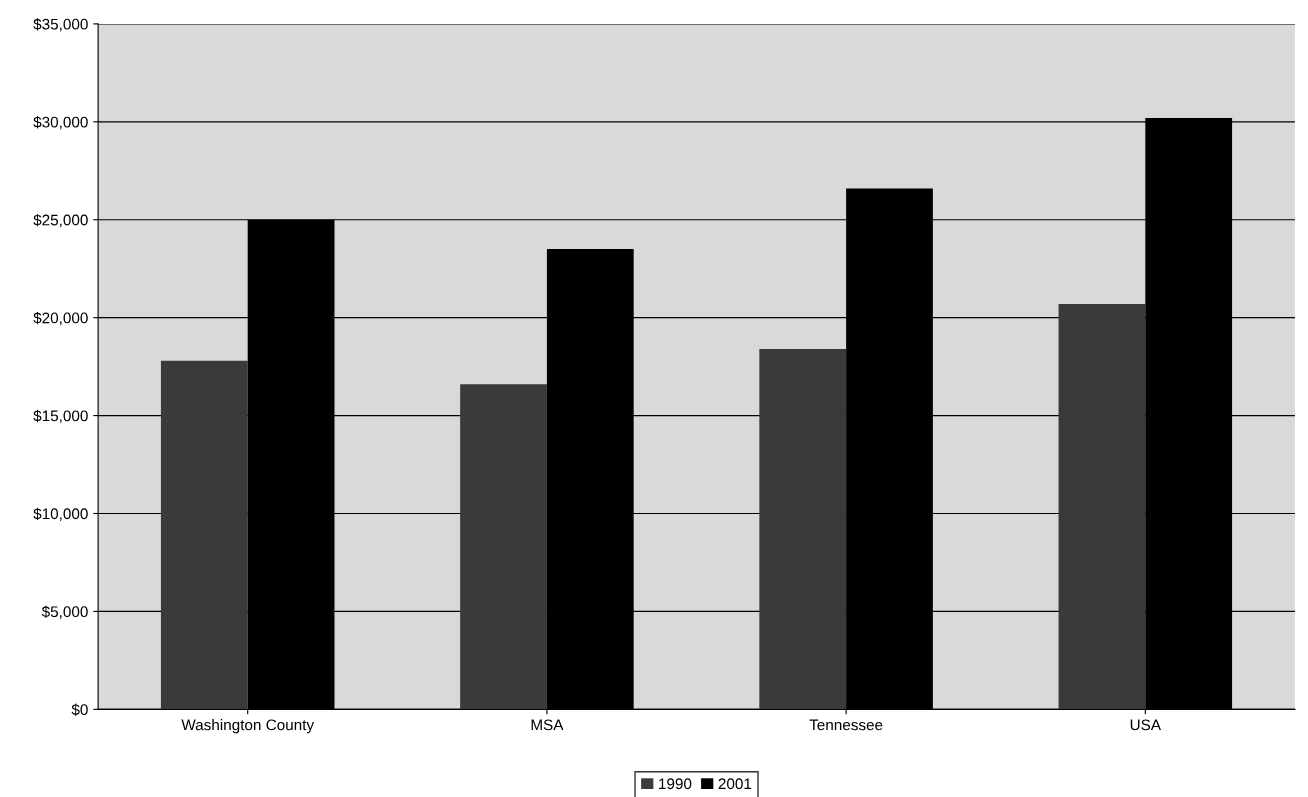  I want to click on y-tick-label: $10,000, so click(60, 514).